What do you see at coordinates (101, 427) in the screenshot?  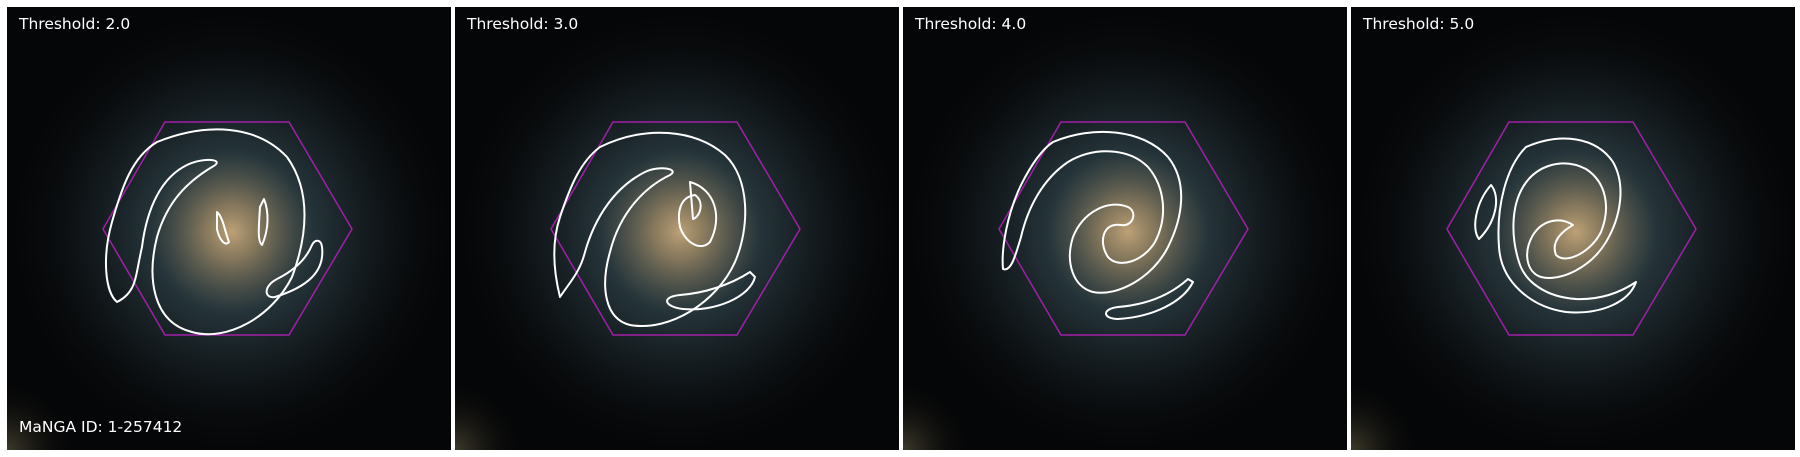 I see `galaxy-id-label: MaNGA ID: 1-257412` at bounding box center [101, 427].